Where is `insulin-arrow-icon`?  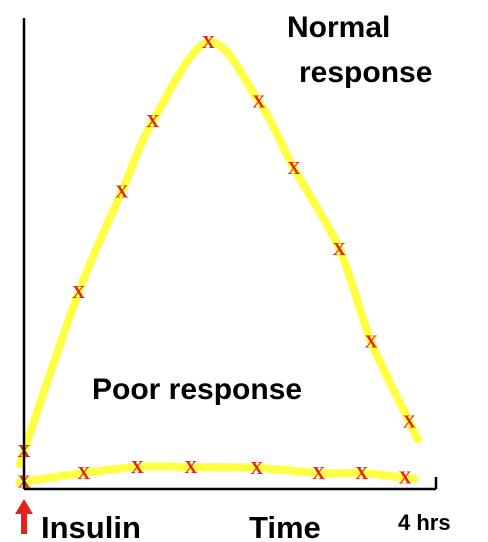 insulin-arrow-icon is located at coordinates (24, 516).